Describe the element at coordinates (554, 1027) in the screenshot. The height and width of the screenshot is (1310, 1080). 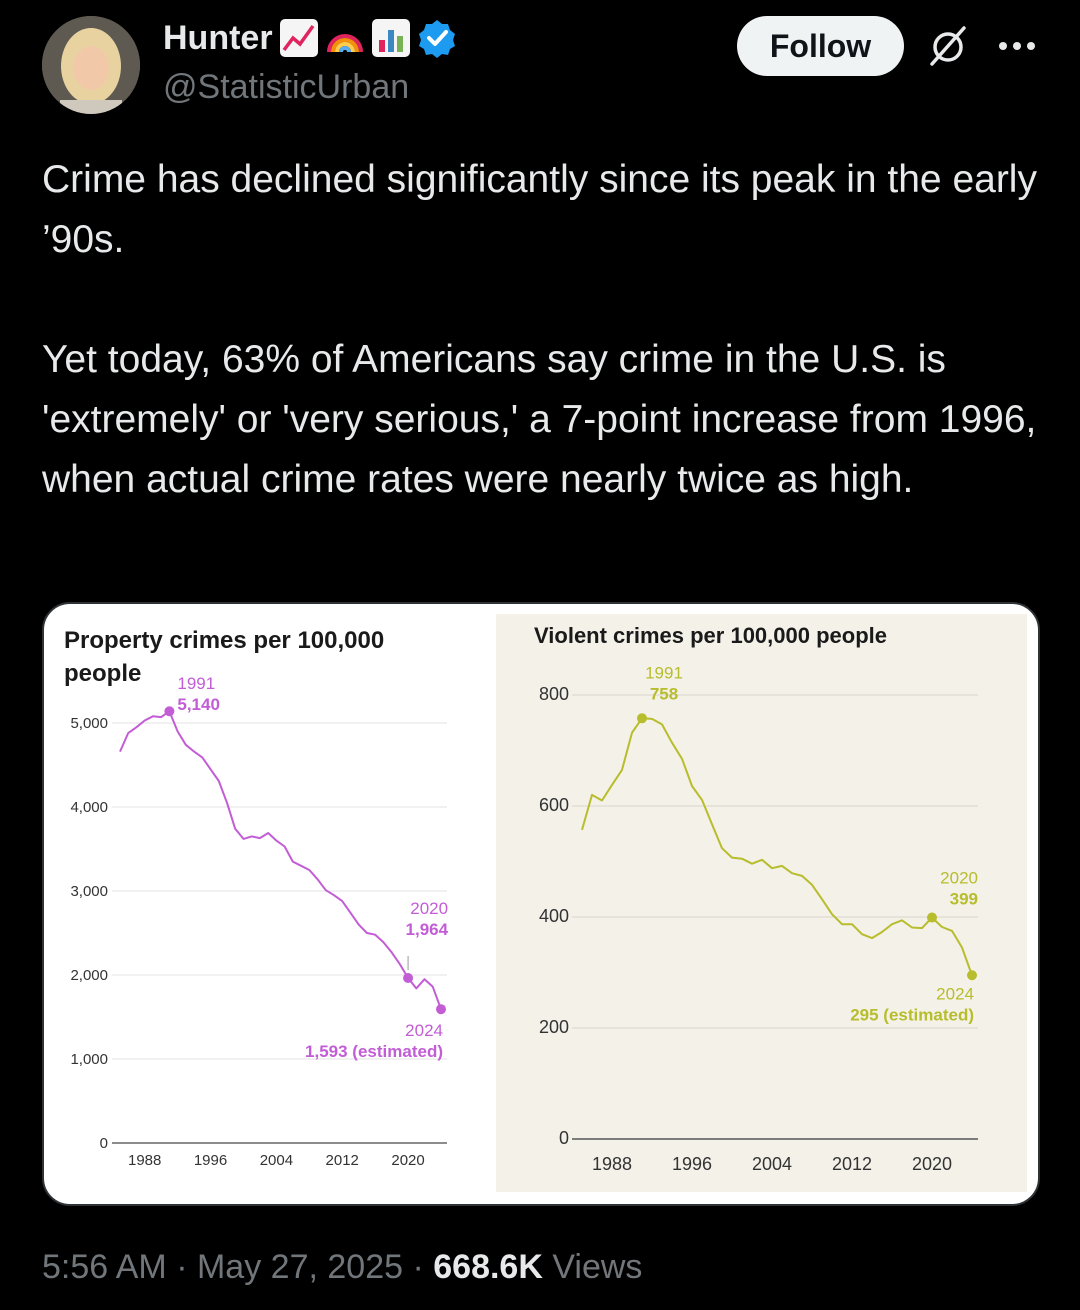
I see `y-tick-label: 200` at that location.